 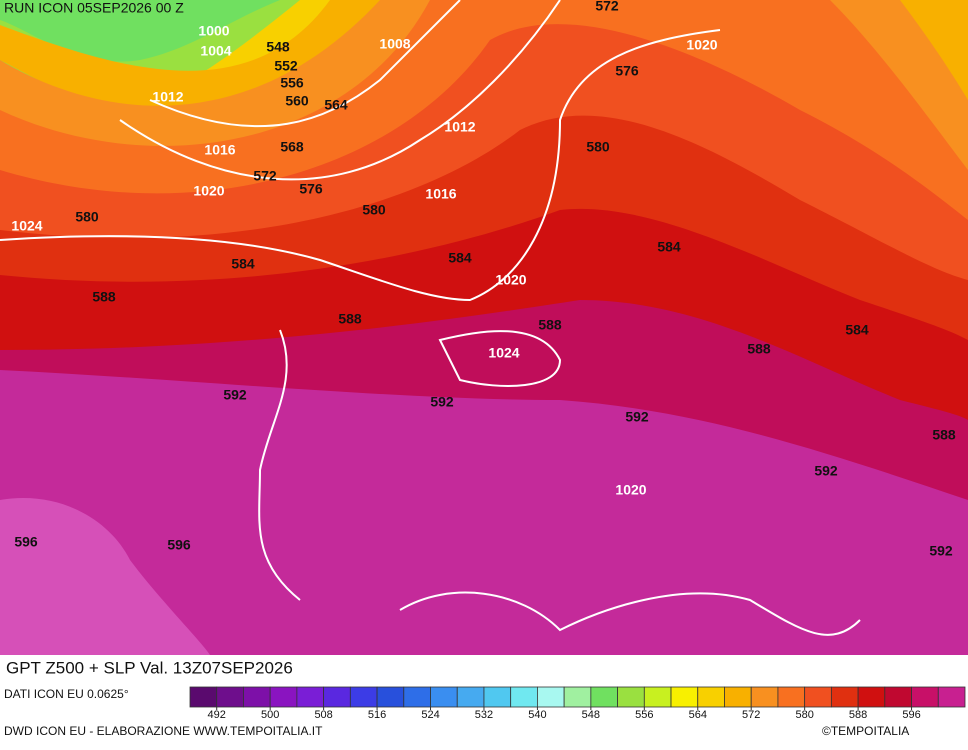 I want to click on run-label: RUN ICON 05SEP2026 00 Z, so click(x=94, y=8).